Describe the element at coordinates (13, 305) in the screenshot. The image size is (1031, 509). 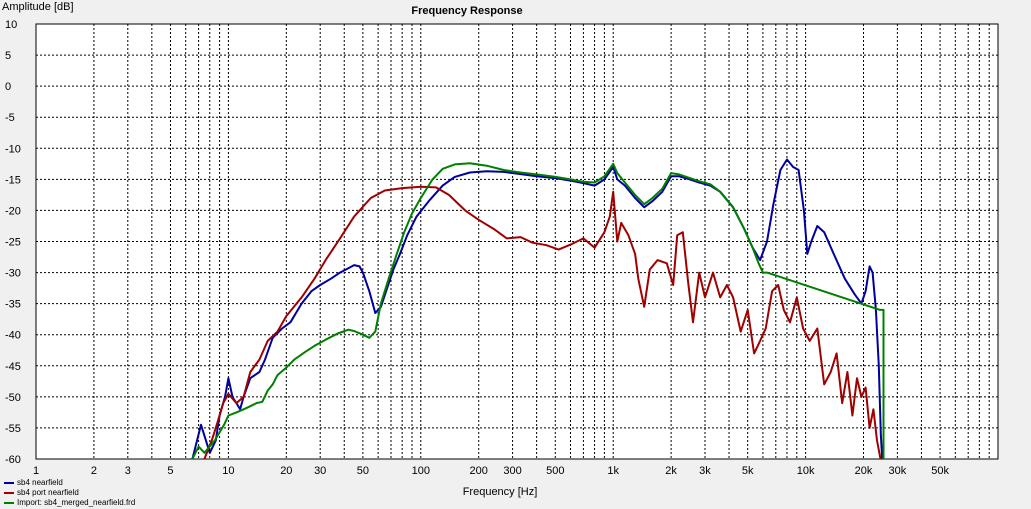
I see `y-tick-label: -35` at that location.